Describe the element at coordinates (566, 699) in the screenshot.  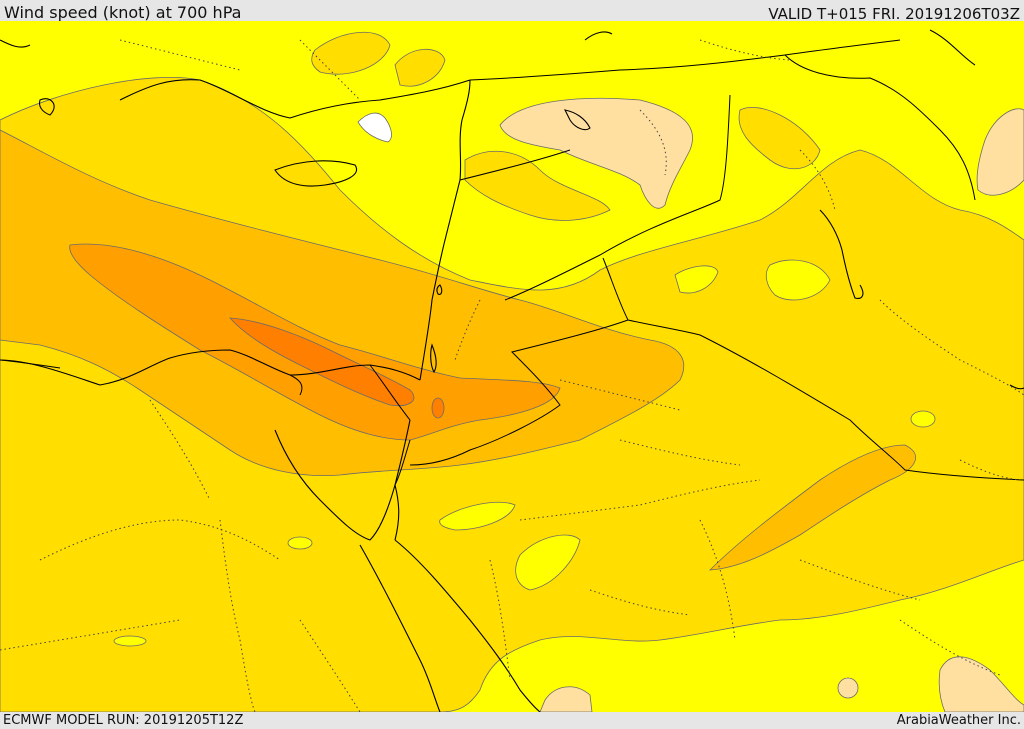
I see `shade-level-7-s` at that location.